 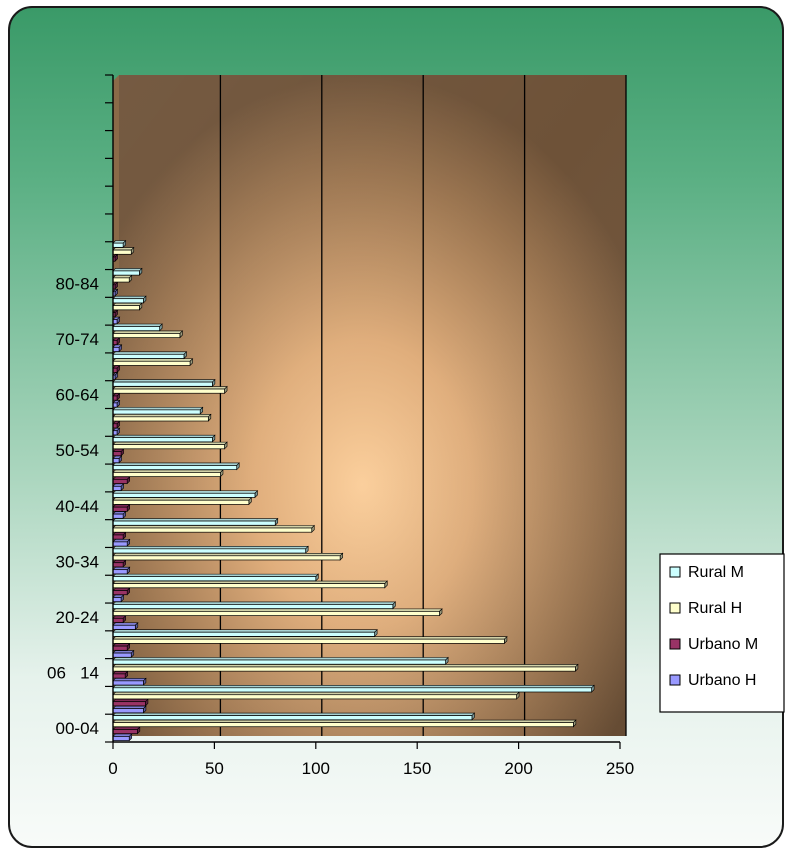 I want to click on x-tick-label-2: 100, so click(x=316, y=768).